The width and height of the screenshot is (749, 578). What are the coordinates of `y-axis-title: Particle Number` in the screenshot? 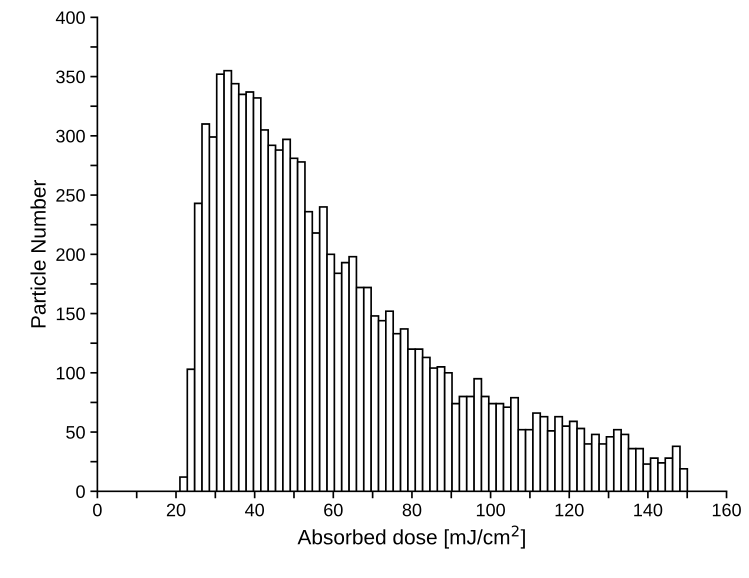 It's located at (38, 254).